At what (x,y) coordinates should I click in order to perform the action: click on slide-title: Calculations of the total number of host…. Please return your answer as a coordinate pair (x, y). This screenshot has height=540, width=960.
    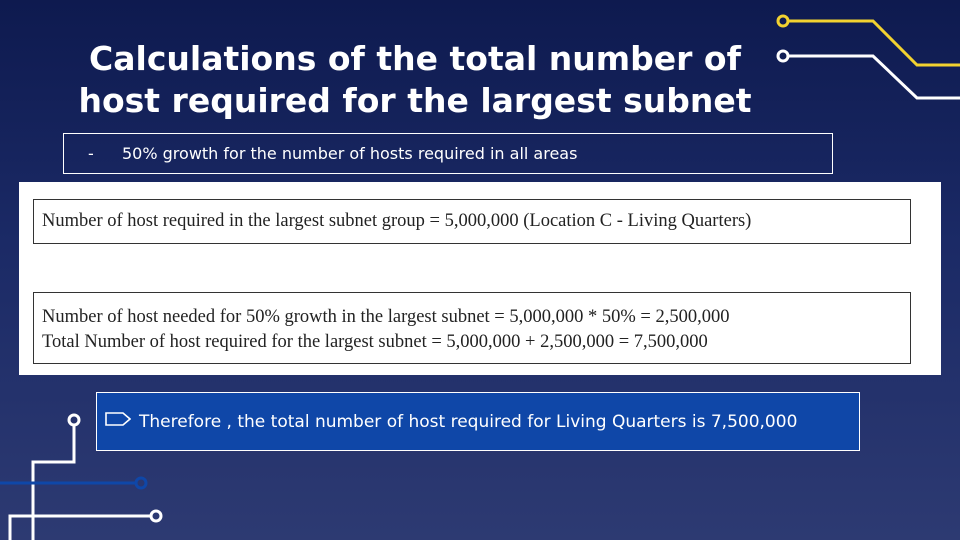
    Looking at the image, I should click on (415, 79).